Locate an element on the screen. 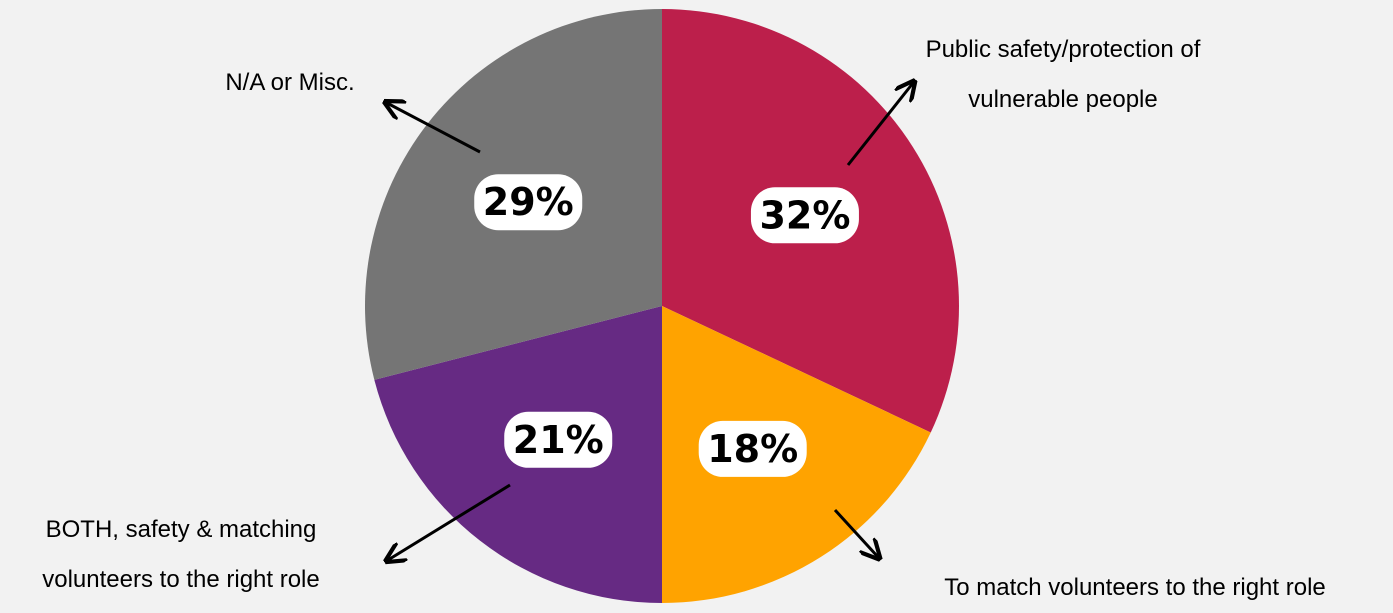  category-label: To match volunteers to the right role is located at coordinates (1135, 587).